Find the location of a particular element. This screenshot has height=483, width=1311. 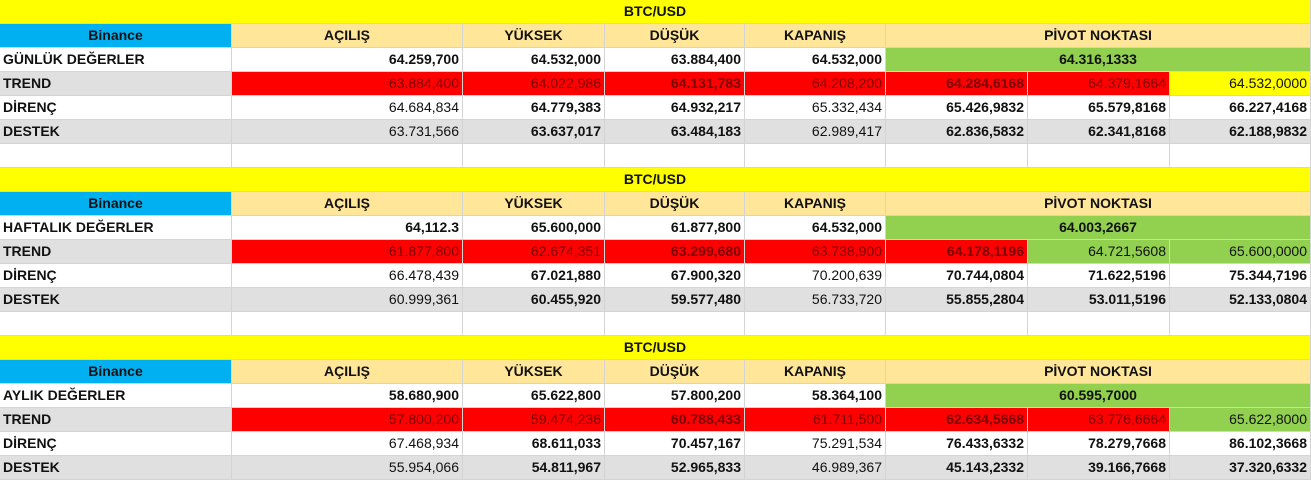

value-cell: 65.600,000 is located at coordinates (534, 228).